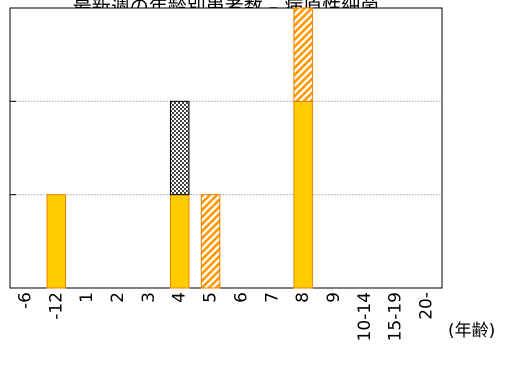  What do you see at coordinates (303, 194) in the screenshot?
I see `bar-8-solid` at bounding box center [303, 194].